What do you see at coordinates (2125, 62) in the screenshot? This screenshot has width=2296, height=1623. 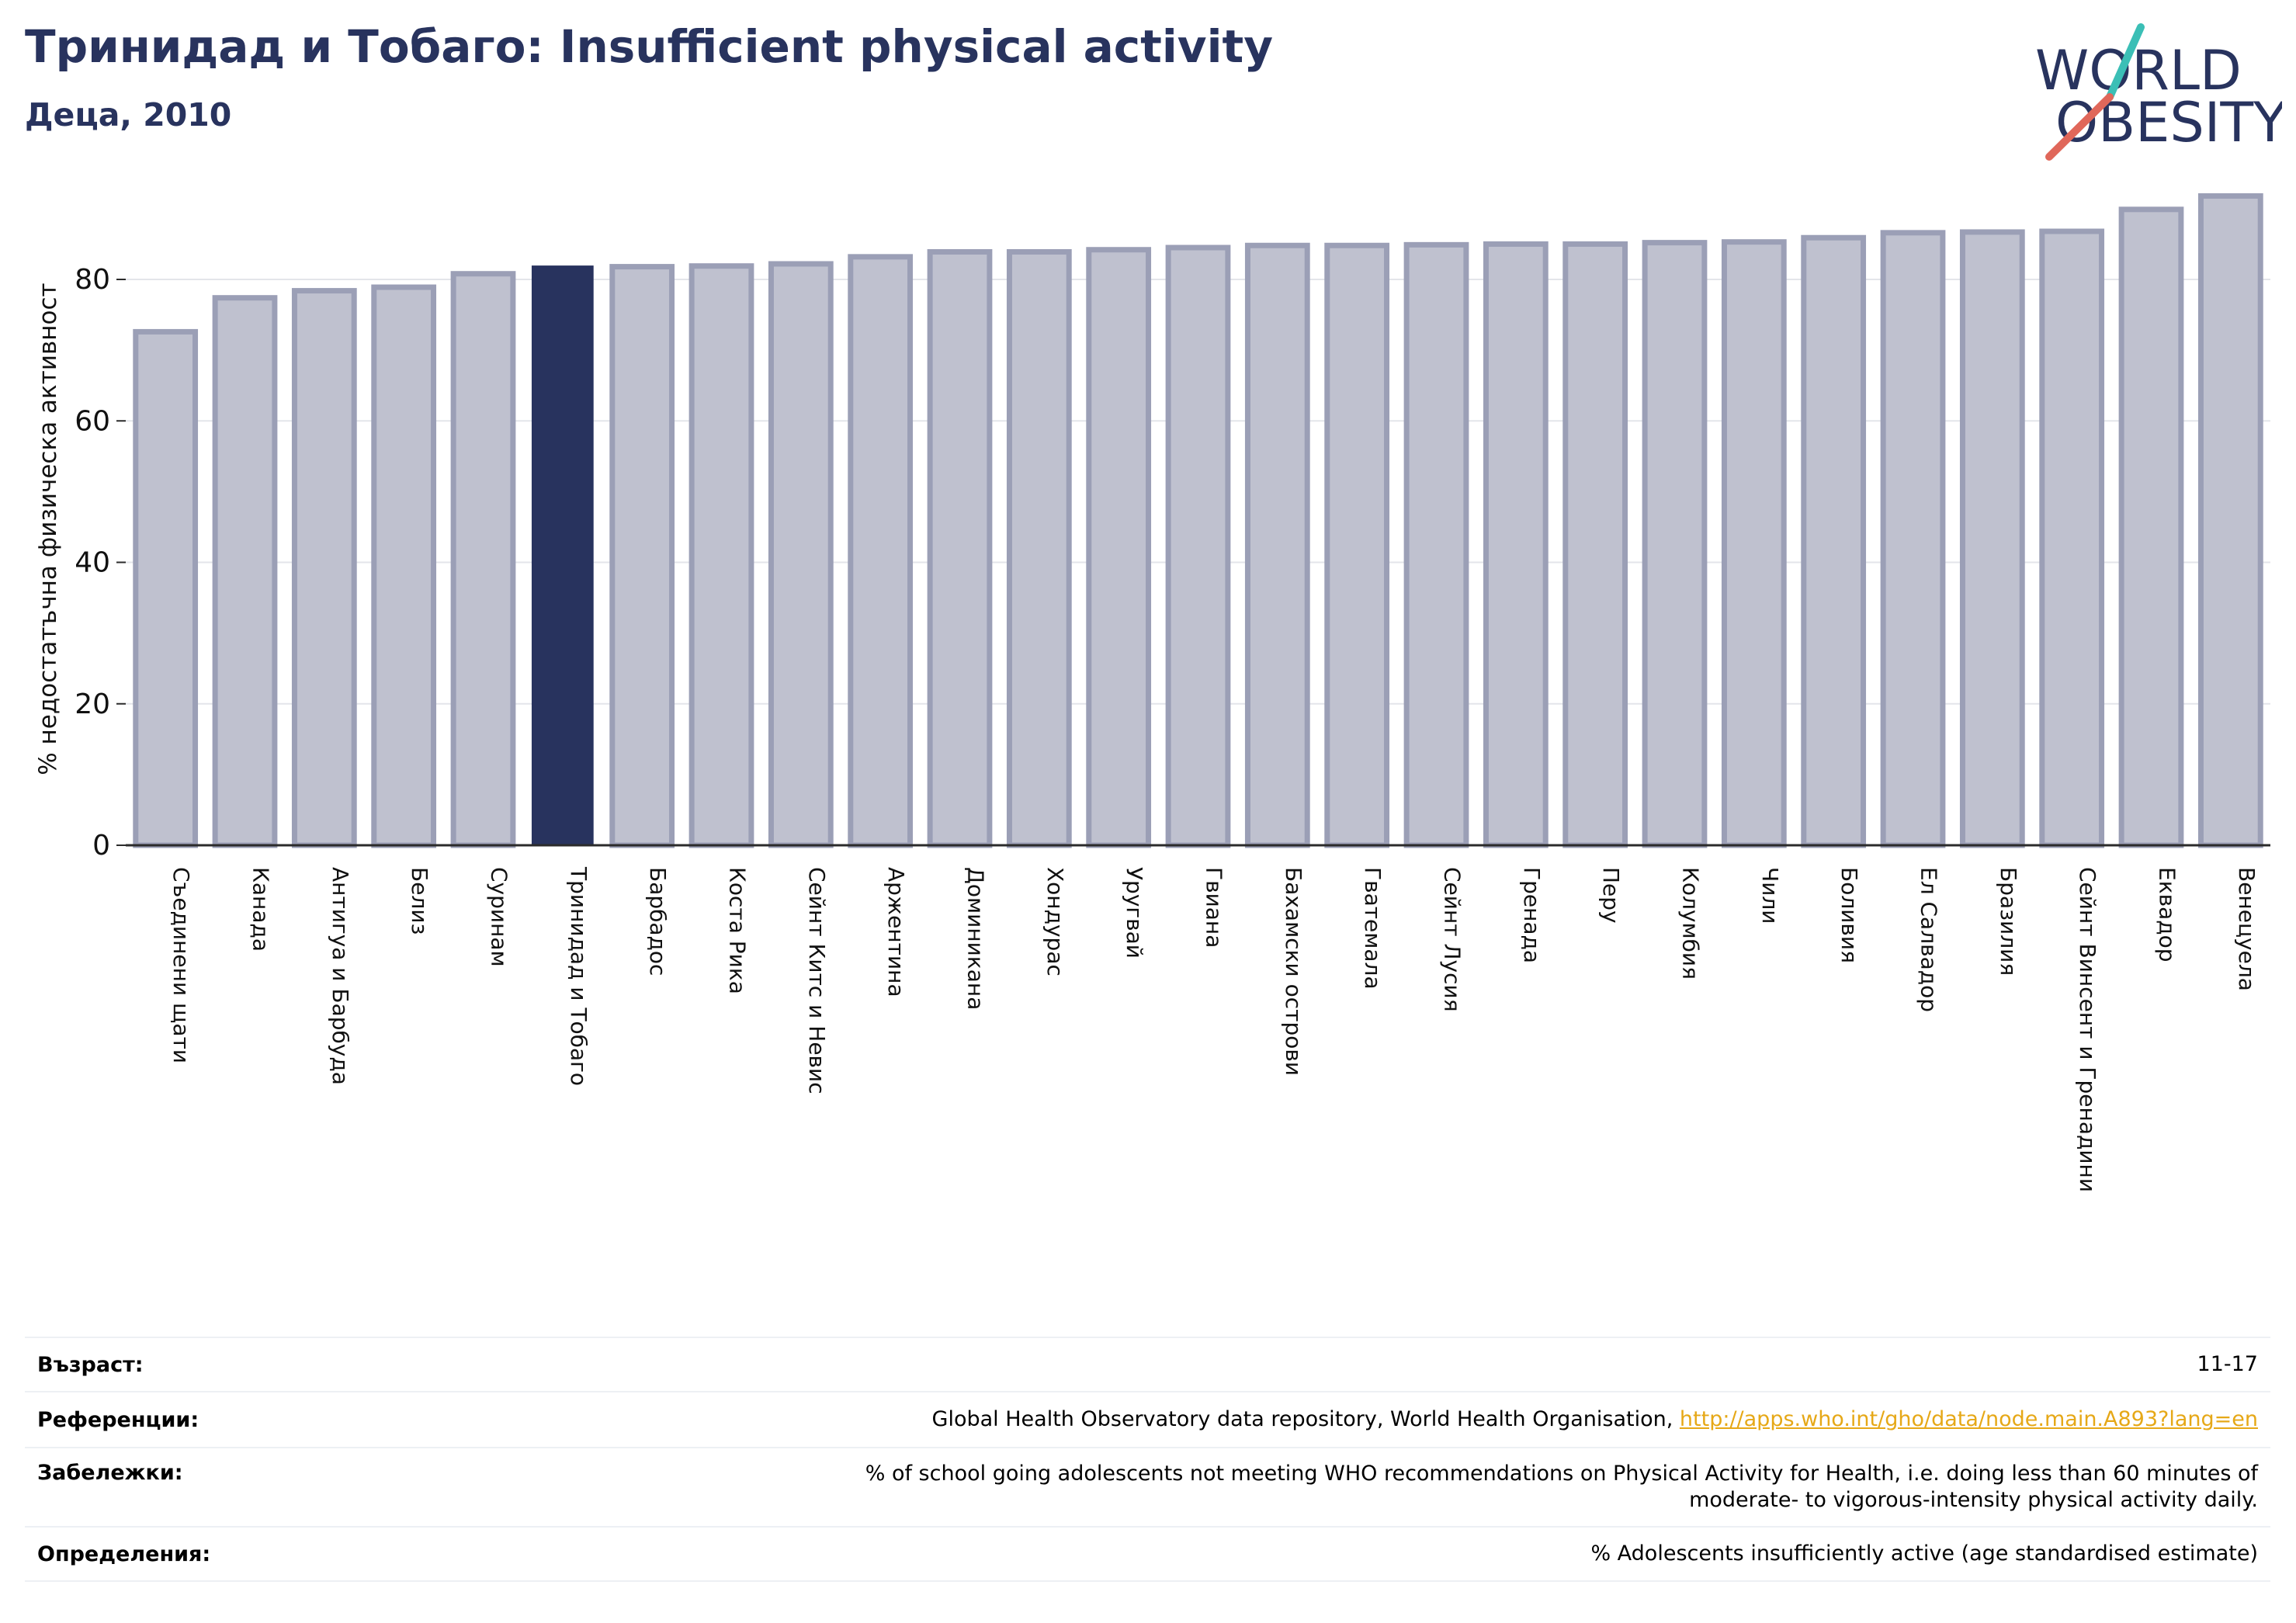 I see `logo-slash-top` at bounding box center [2125, 62].